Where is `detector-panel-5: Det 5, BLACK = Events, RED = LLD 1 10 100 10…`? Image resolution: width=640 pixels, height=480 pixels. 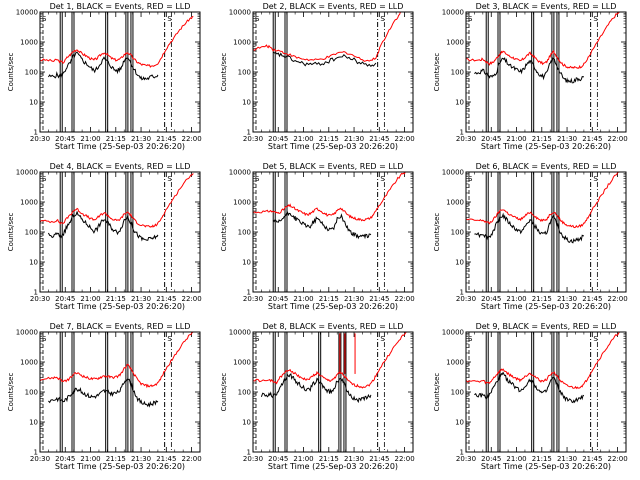 detector-panel-5: Det 5, BLACK = Events, RED = LLD 1 10 100 10… is located at coordinates (317, 236).